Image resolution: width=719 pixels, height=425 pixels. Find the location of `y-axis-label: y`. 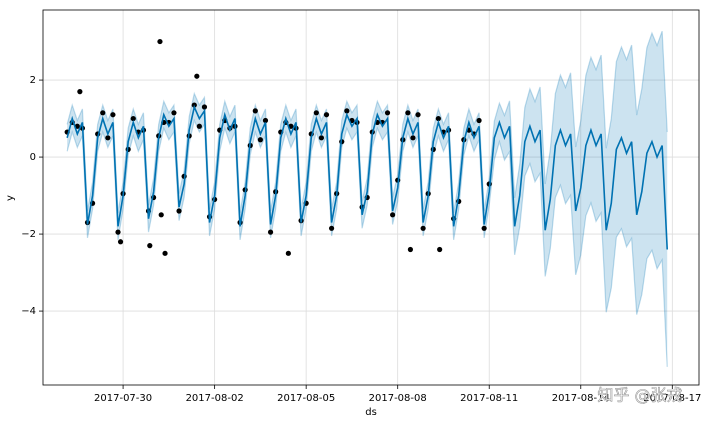

y-axis-label: y is located at coordinates (10, 198).